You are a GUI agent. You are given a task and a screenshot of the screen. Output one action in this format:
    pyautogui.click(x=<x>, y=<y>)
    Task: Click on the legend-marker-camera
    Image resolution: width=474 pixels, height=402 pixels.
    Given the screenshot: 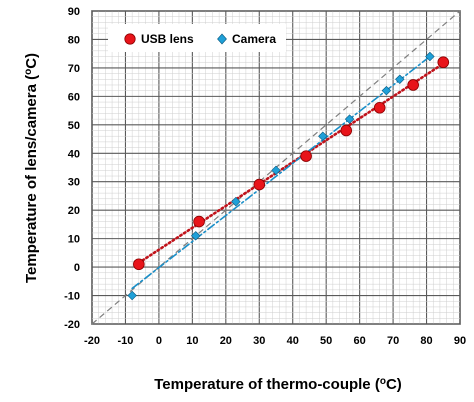 What is the action you would take?
    pyautogui.click(x=222, y=39)
    